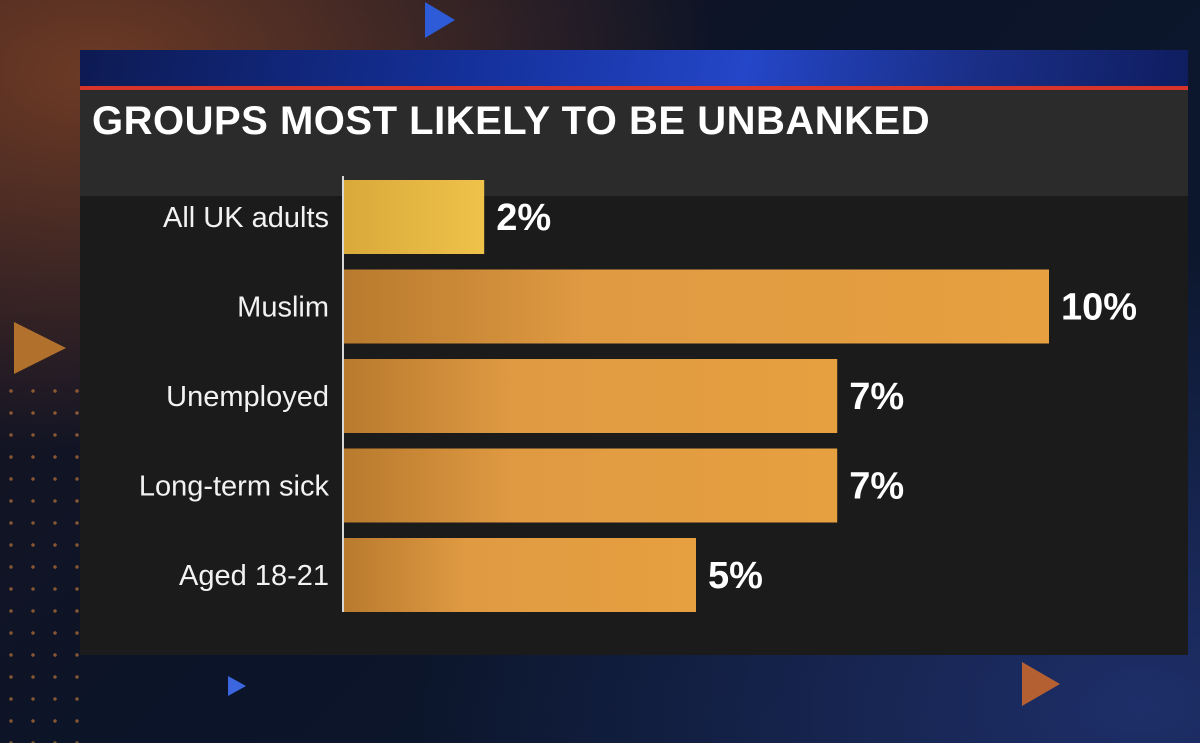 The image size is (1200, 743). What do you see at coordinates (735, 576) in the screenshot?
I see `value-label: 5%` at bounding box center [735, 576].